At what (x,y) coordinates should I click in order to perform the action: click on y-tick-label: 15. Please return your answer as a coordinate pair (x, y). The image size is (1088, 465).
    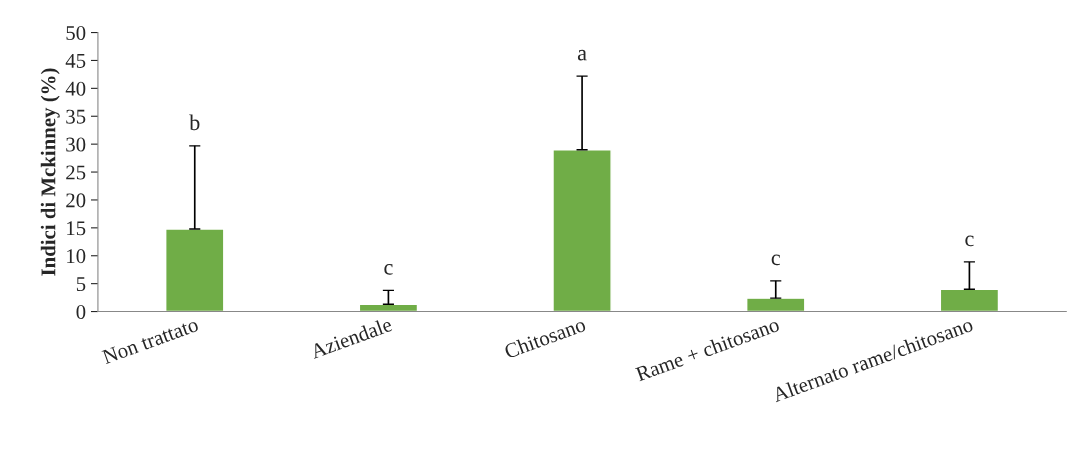
    Looking at the image, I should click on (76, 228).